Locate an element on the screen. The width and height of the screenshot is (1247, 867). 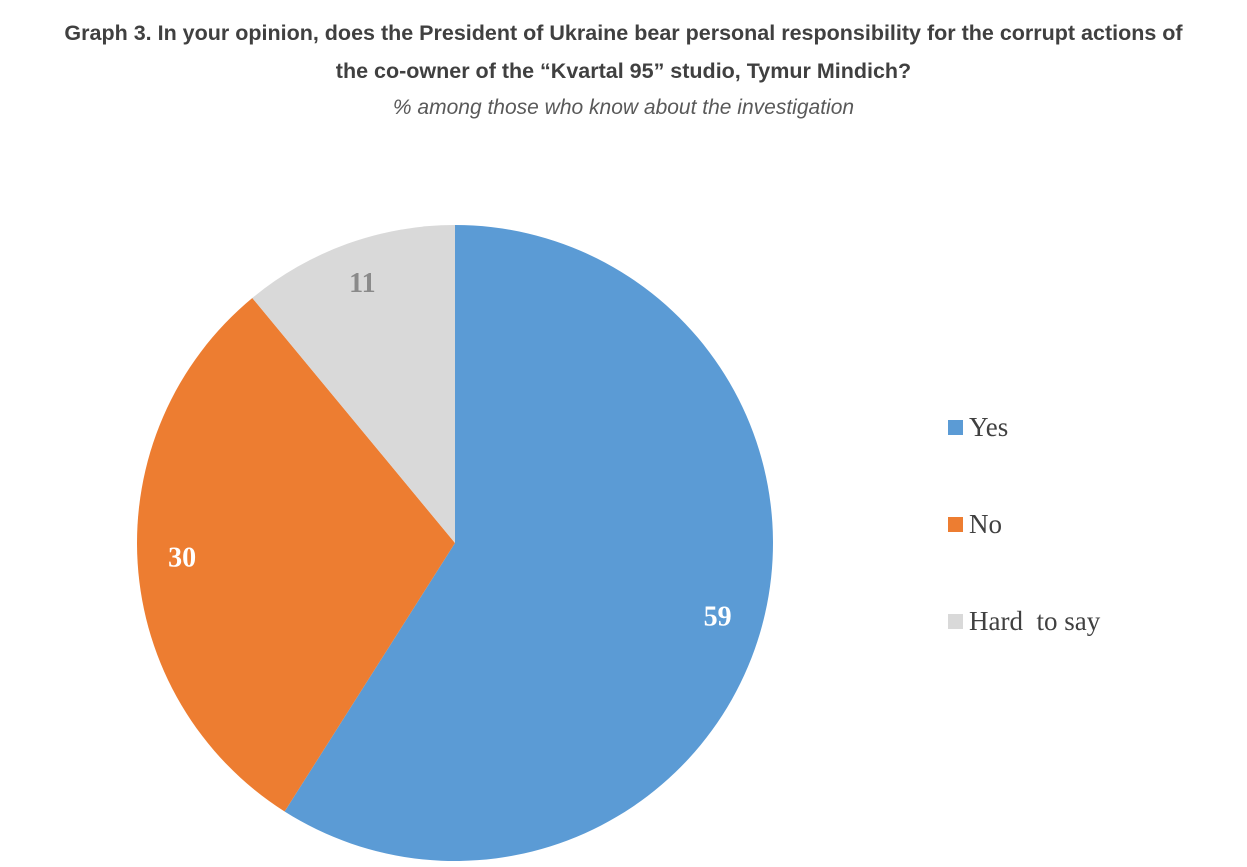
legend-item: No is located at coordinates (1024, 524).